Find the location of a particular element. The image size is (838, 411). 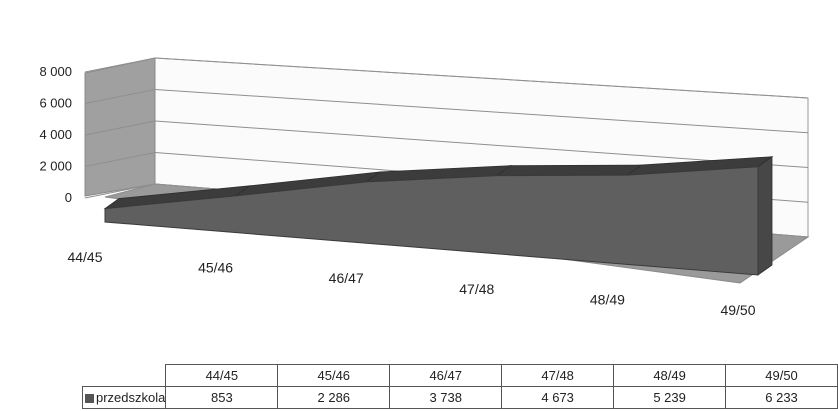

x-tick-label: 48/49 is located at coordinates (607, 299).